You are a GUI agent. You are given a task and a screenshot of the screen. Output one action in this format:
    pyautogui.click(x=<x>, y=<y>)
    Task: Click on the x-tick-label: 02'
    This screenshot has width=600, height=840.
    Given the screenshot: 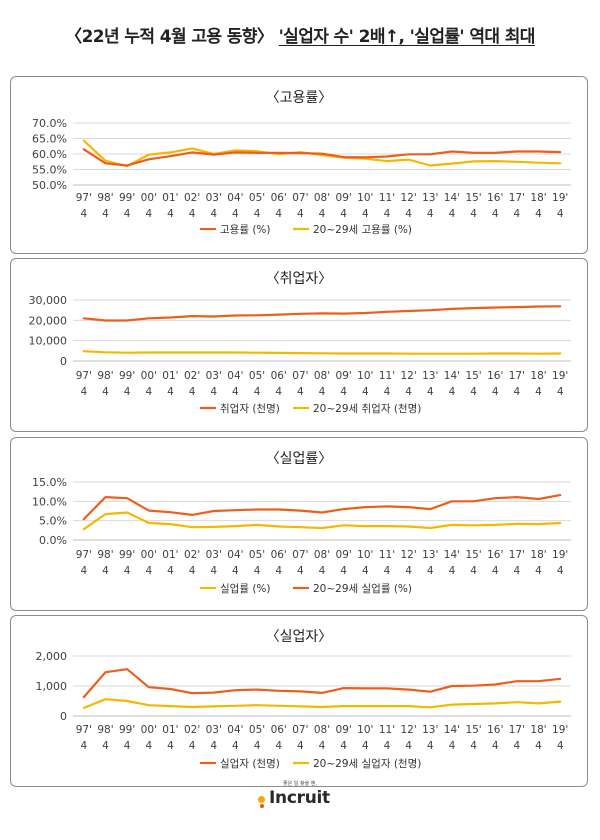 What is the action you would take?
    pyautogui.click(x=192, y=198)
    